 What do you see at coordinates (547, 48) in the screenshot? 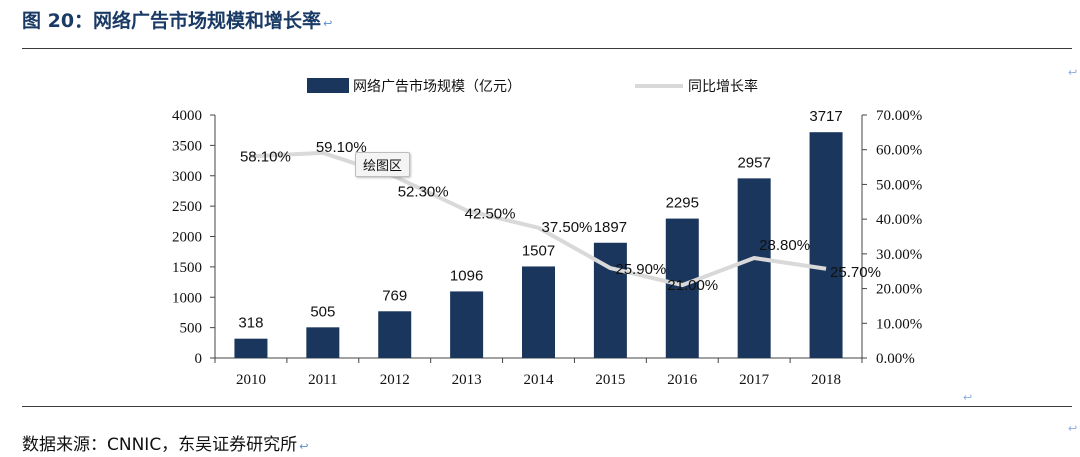
I see `top-rule` at bounding box center [547, 48].